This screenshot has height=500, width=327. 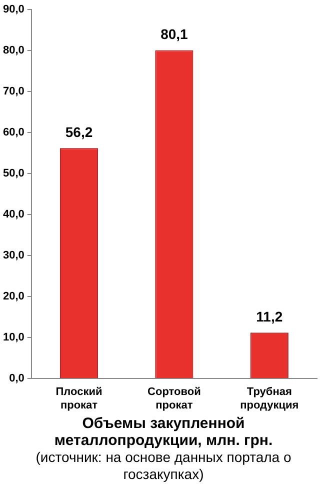 I want to click on y-tick-label: 80,0, so click(x=13, y=50).